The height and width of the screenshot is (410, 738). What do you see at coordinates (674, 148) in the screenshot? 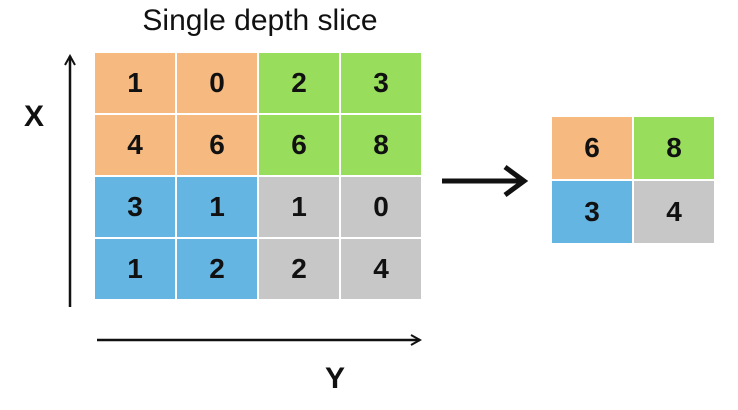
I see `output-matrix-cell: 8` at bounding box center [674, 148].